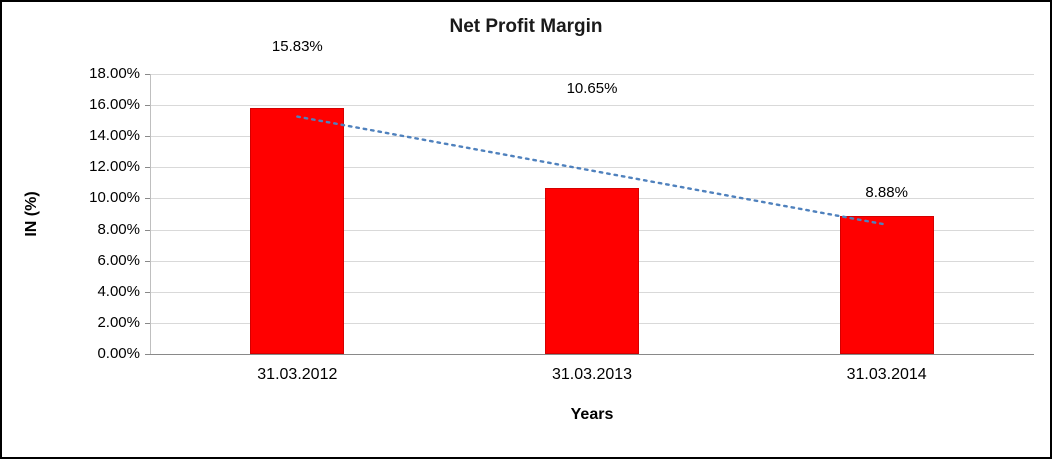  I want to click on y-tick-label: 10.00%, so click(114, 198).